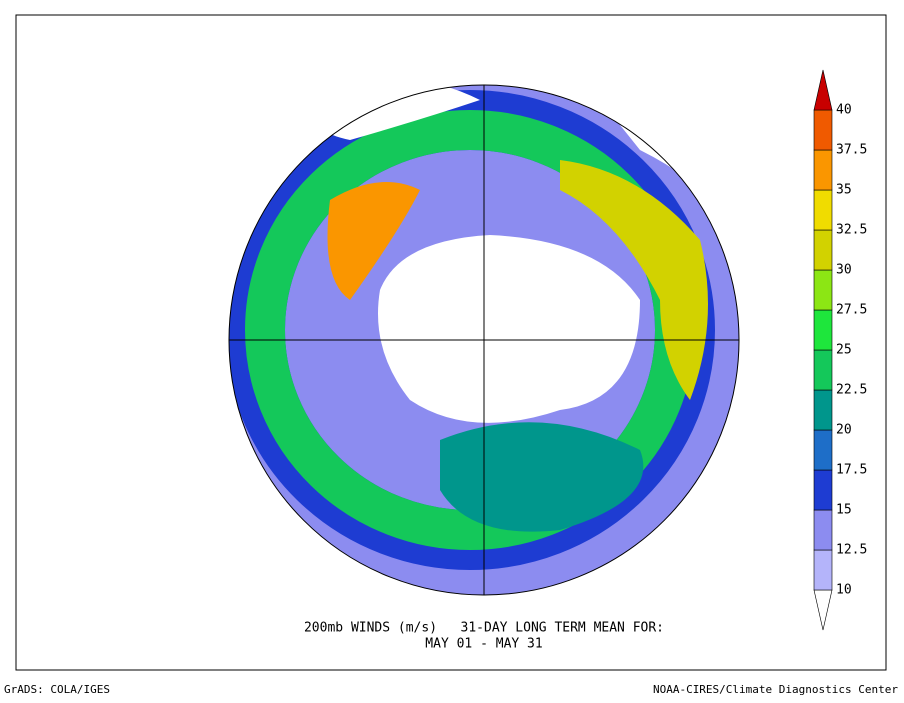 The width and height of the screenshot is (904, 703). Describe the element at coordinates (823, 90) in the screenshot. I see `colorbar-over` at that location.